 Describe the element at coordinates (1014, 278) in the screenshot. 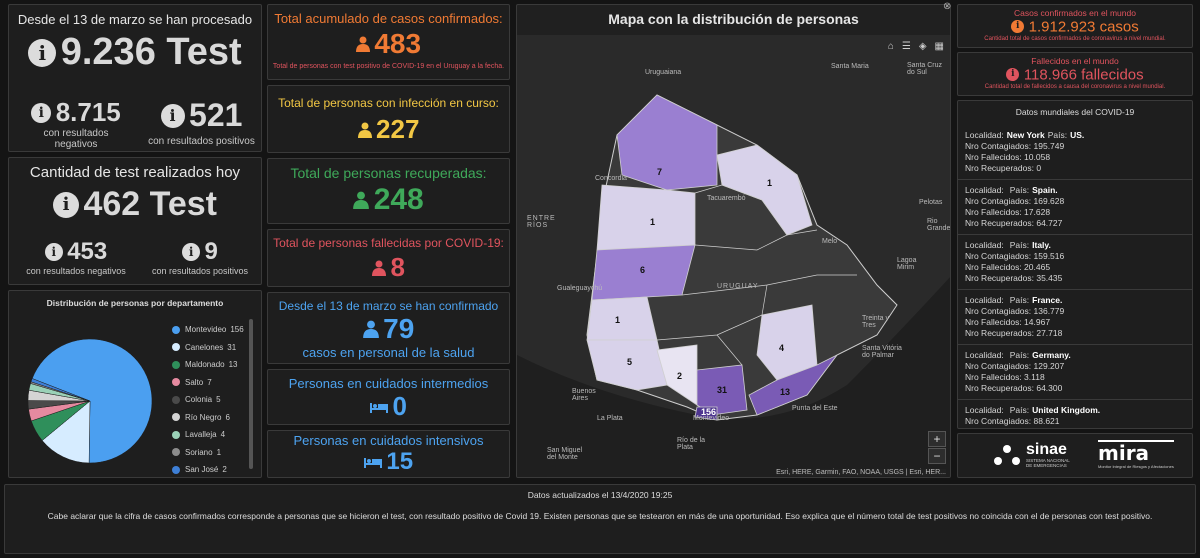

I see `world-item-recuperados: Nro Recuperados: 35.435` at that location.